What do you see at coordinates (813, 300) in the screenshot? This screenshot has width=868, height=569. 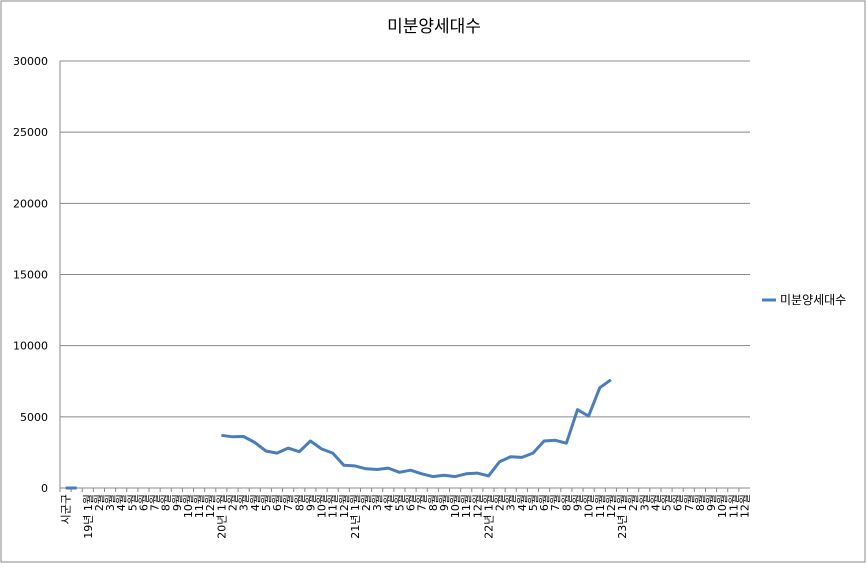 I see `legend-label: 미분양세대수` at bounding box center [813, 300].